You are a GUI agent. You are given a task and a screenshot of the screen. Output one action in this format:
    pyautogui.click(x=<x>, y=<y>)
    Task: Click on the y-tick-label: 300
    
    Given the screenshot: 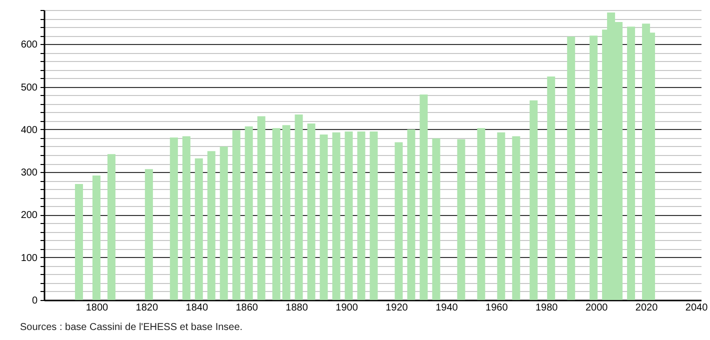 What is the action you would take?
    pyautogui.click(x=29, y=173)
    